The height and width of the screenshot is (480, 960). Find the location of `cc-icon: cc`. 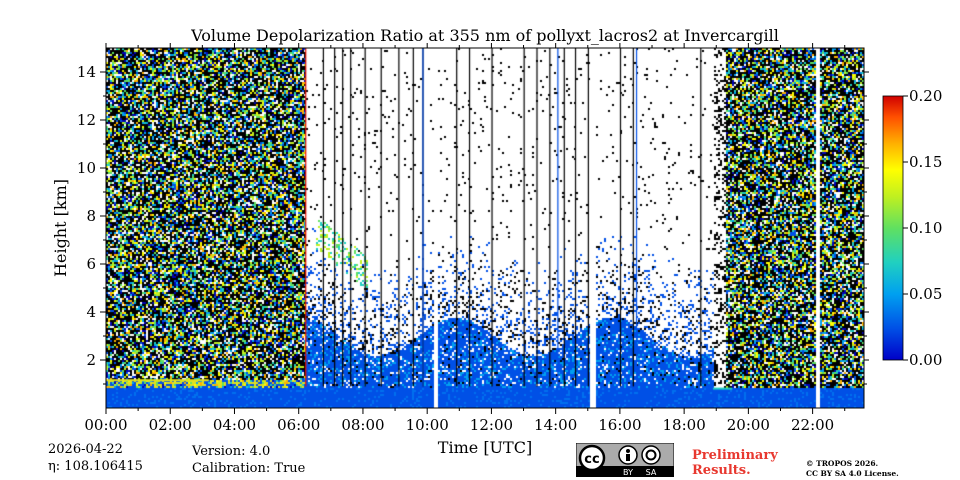

cc-icon: cc is located at coordinates (591, 459).